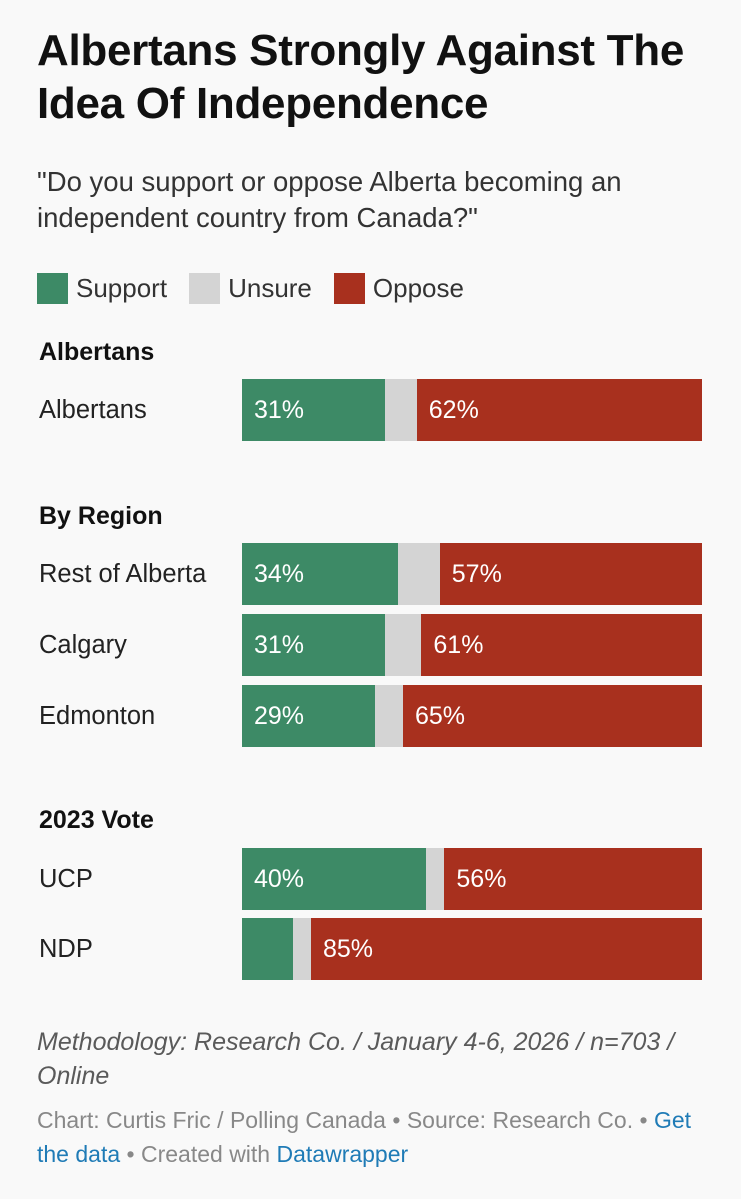 This screenshot has width=741, height=1199. I want to click on bar-segment-oppose: 56%, so click(573, 879).